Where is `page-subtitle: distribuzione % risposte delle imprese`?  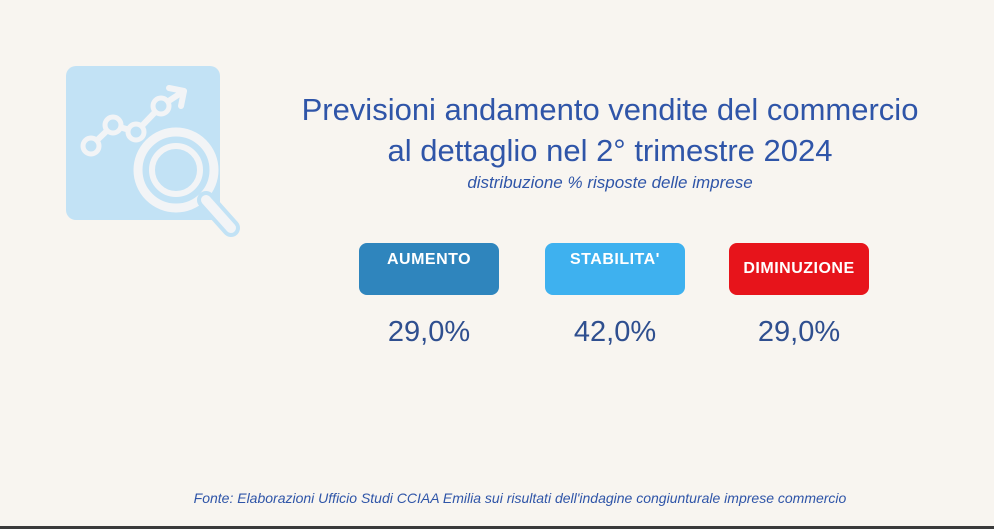 page-subtitle: distribuzione % risposte delle imprese is located at coordinates (610, 182).